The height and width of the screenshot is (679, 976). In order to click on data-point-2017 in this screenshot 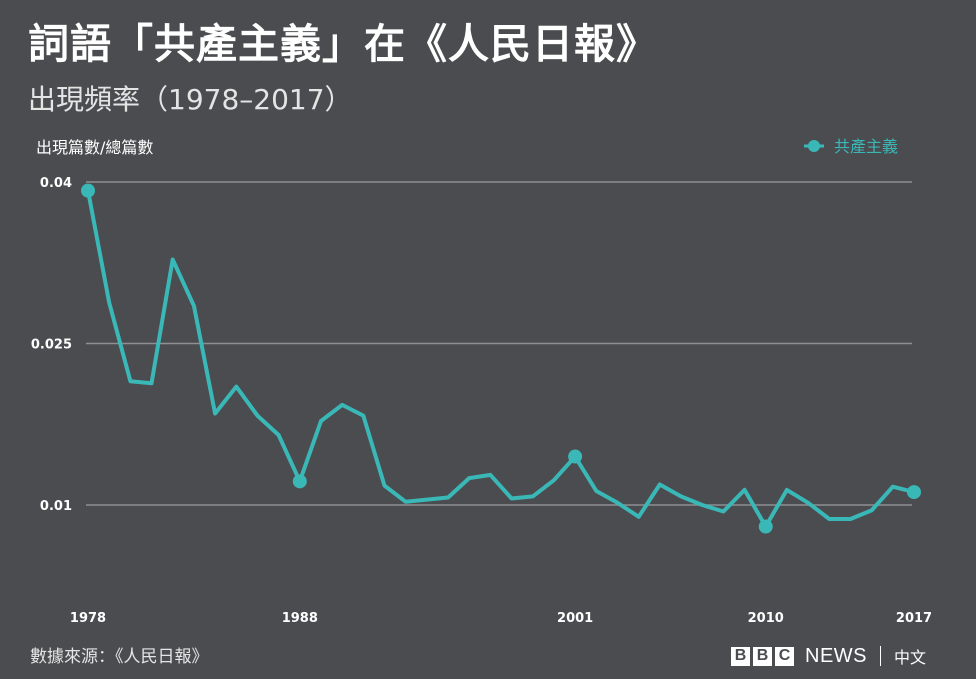, I will do `click(914, 492)`.